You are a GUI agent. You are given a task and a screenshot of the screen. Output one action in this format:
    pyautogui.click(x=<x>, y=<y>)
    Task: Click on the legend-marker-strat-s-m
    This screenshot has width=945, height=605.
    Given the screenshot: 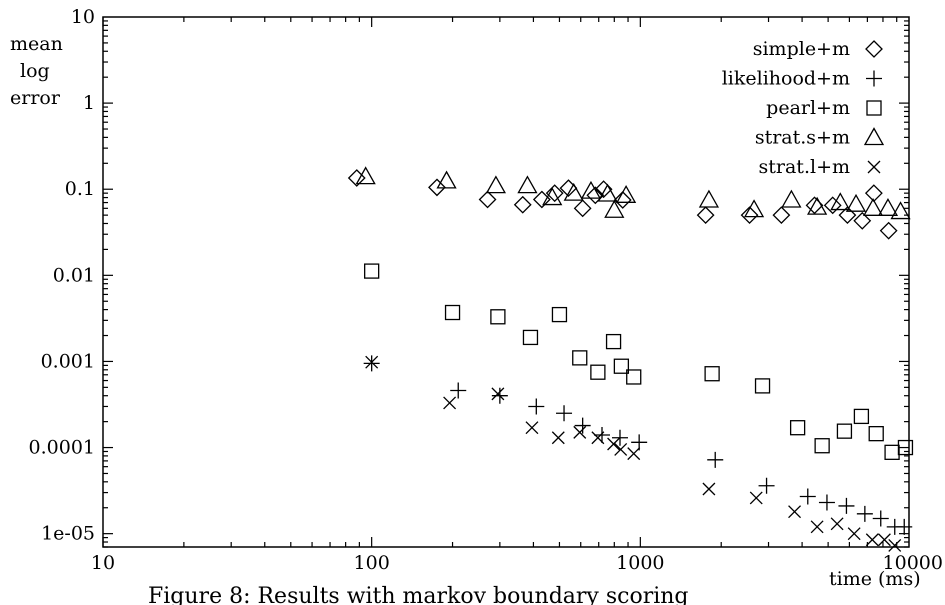 What is the action you would take?
    pyautogui.click(x=874, y=136)
    